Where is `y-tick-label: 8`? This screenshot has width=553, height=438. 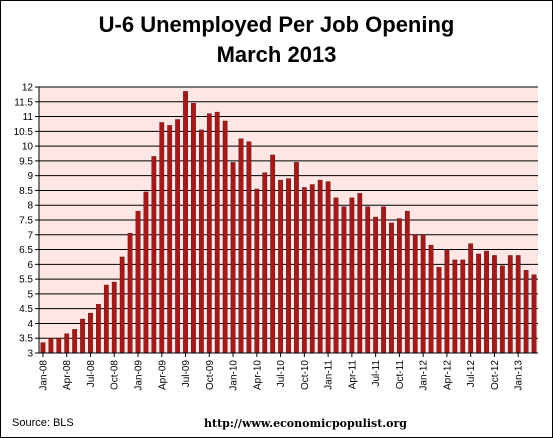
y-tick-label: 8 is located at coordinates (30, 206).